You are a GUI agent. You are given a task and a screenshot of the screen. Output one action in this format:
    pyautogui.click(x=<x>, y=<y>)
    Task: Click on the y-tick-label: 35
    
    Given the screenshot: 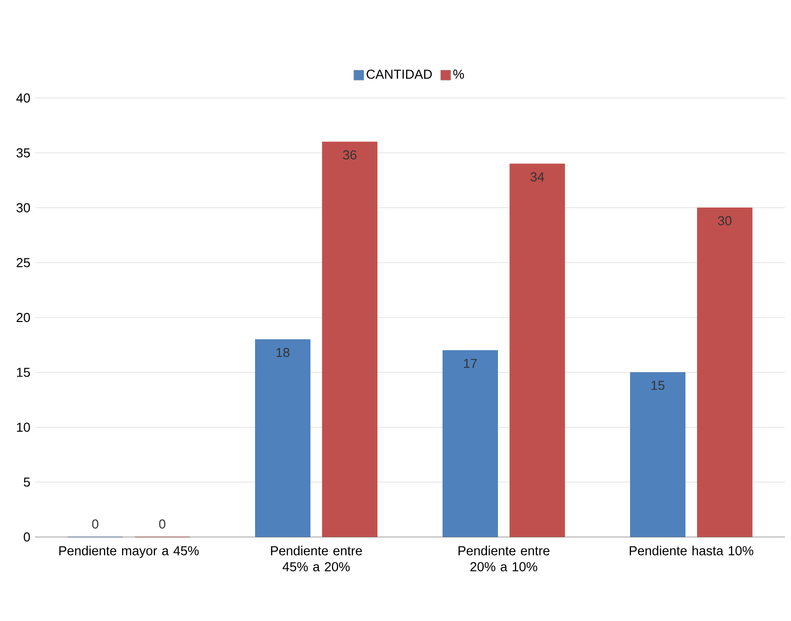 What is the action you would take?
    pyautogui.click(x=23, y=153)
    